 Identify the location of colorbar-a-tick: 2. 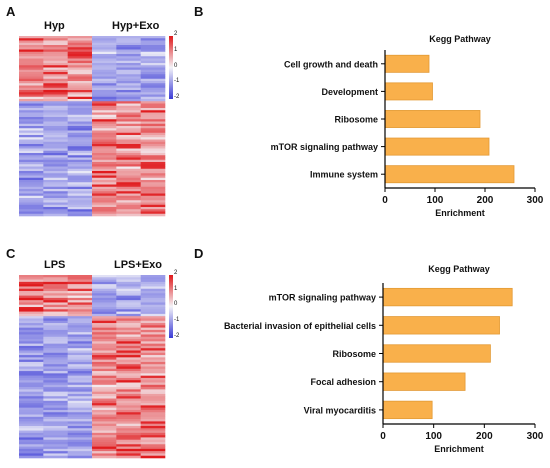
(176, 34).